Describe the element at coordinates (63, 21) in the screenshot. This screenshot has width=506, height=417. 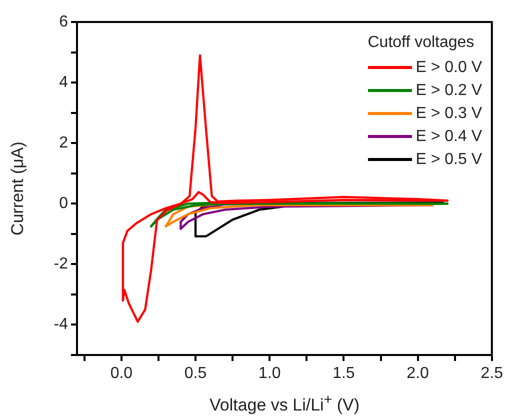
I see `y-tick-label: 6` at that location.